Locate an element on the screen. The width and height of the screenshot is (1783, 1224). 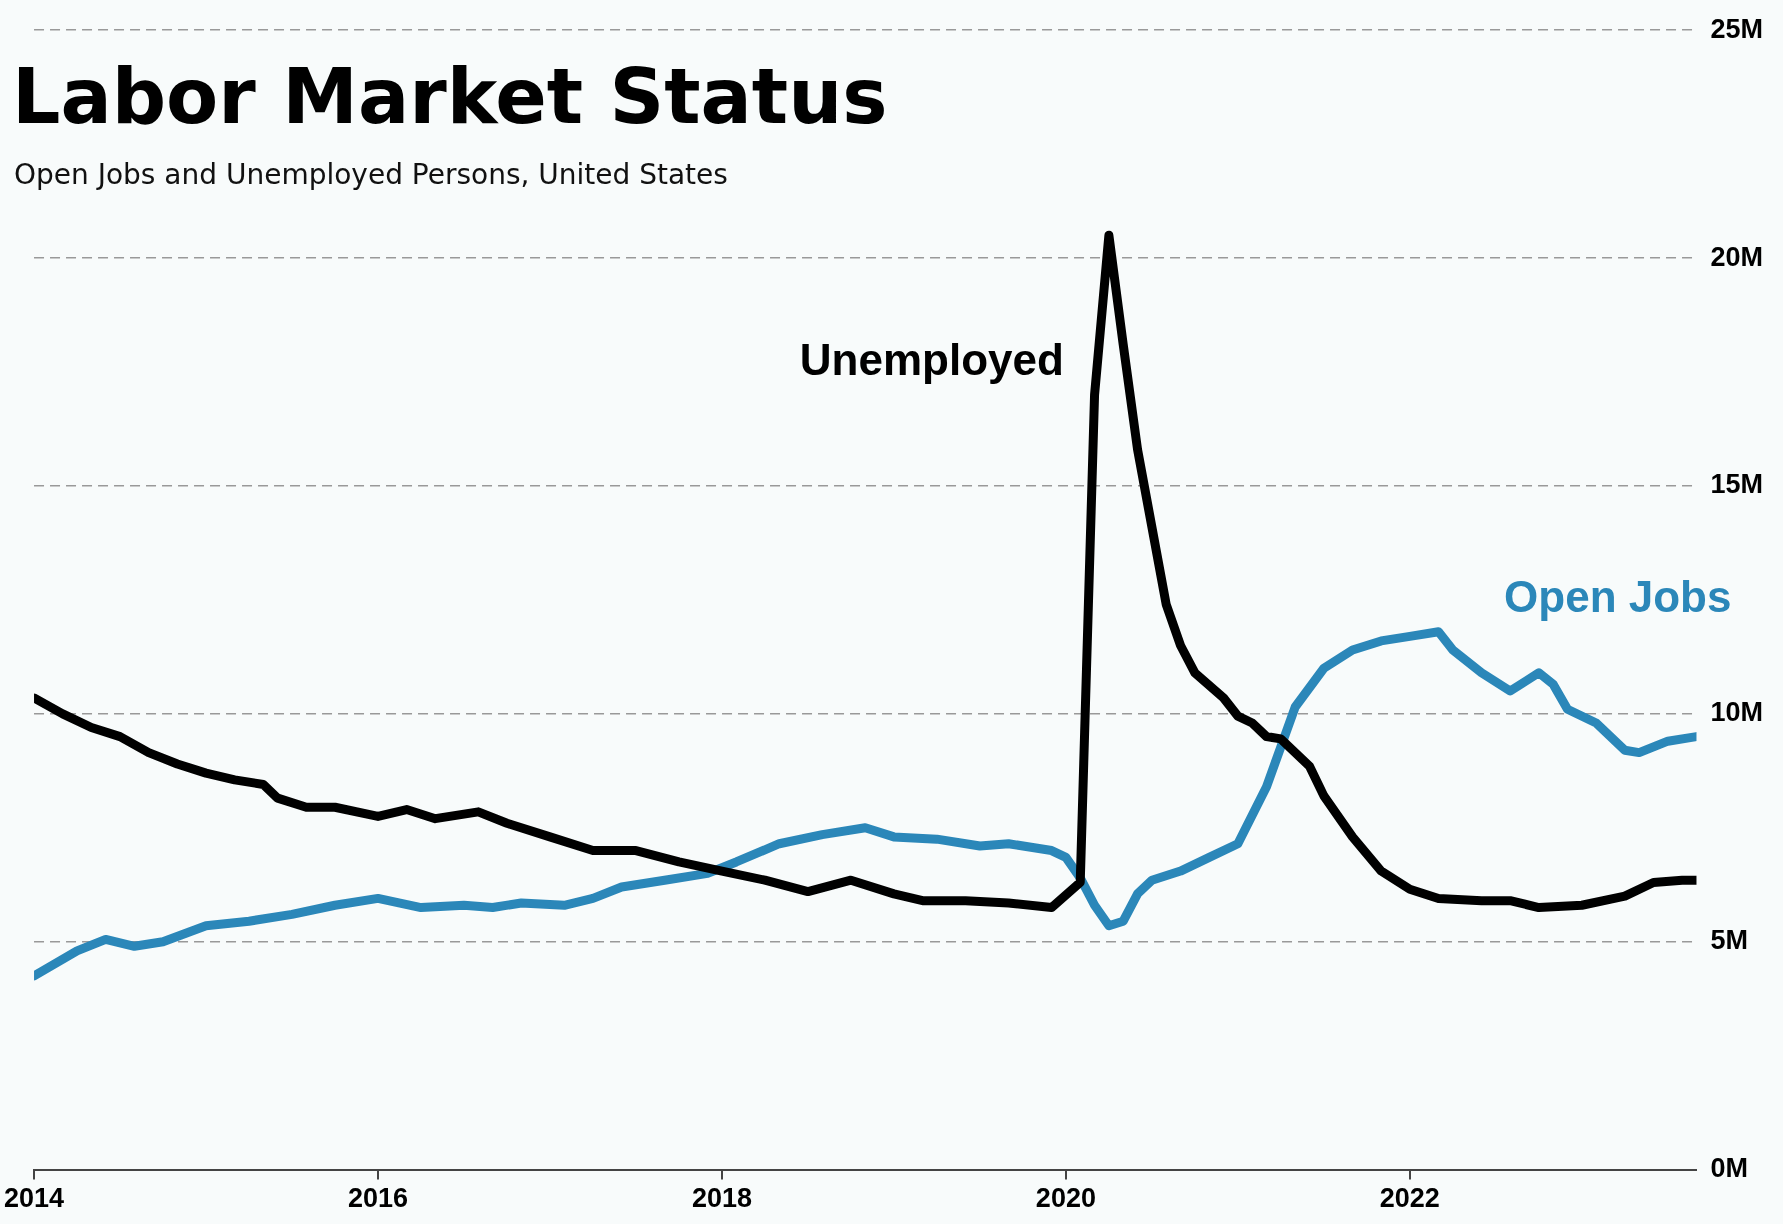
text: Open Jobs and Unemployed Persons, United States is located at coordinates (371, 174).